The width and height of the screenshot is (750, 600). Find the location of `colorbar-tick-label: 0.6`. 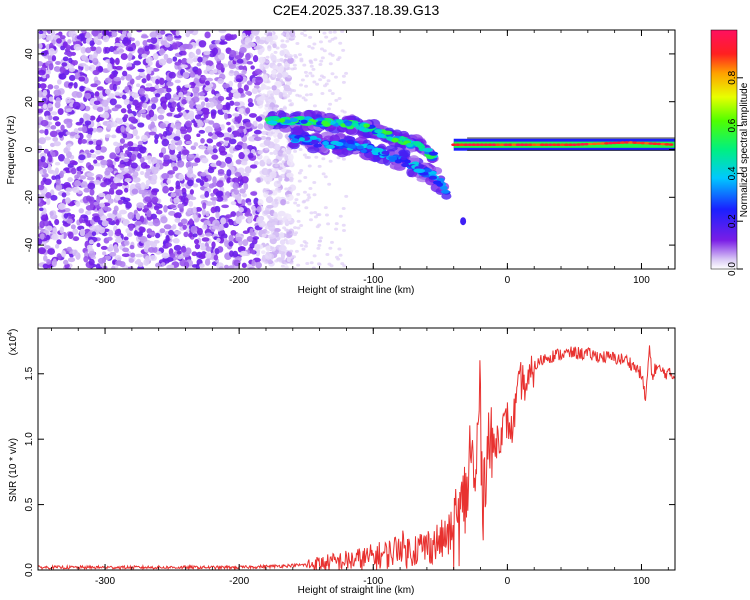

colorbar-tick-label: 0.6 is located at coordinates (732, 125).